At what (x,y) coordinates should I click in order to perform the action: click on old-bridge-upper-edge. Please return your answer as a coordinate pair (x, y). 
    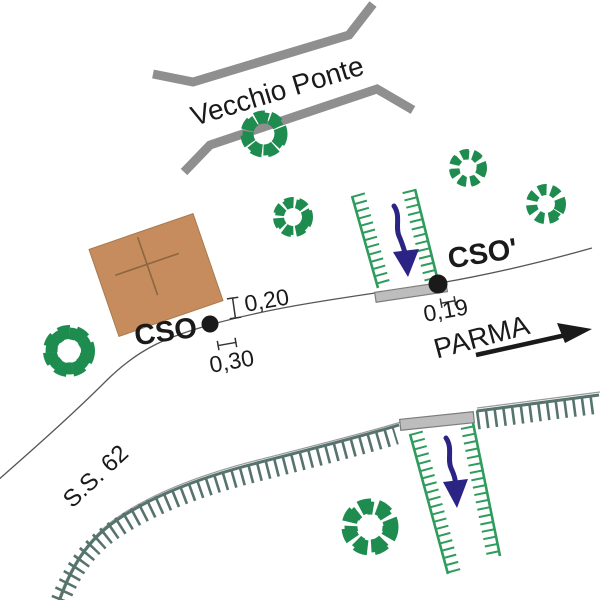
    Looking at the image, I should click on (264, 44).